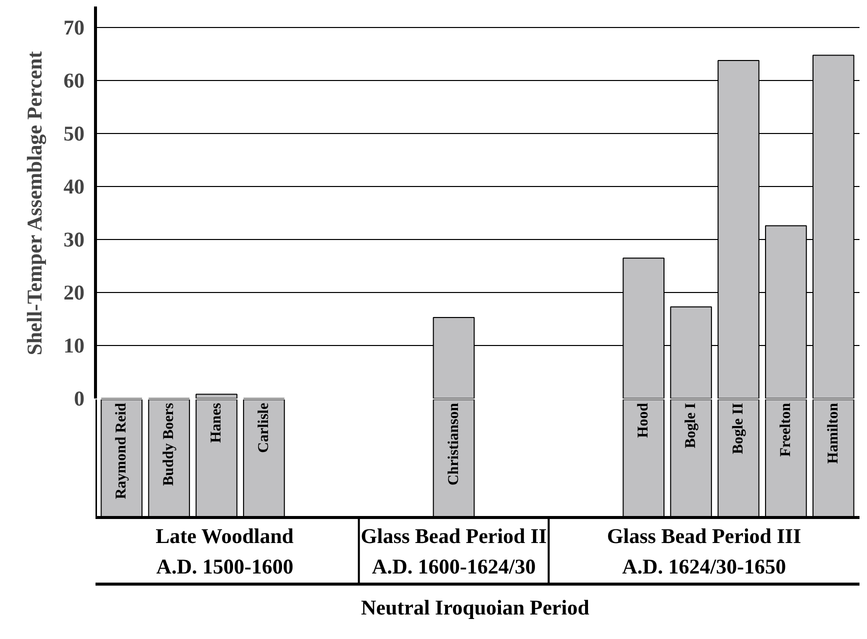 The width and height of the screenshot is (867, 639). Describe the element at coordinates (74, 28) in the screenshot. I see `y-tick-label: 70` at that location.